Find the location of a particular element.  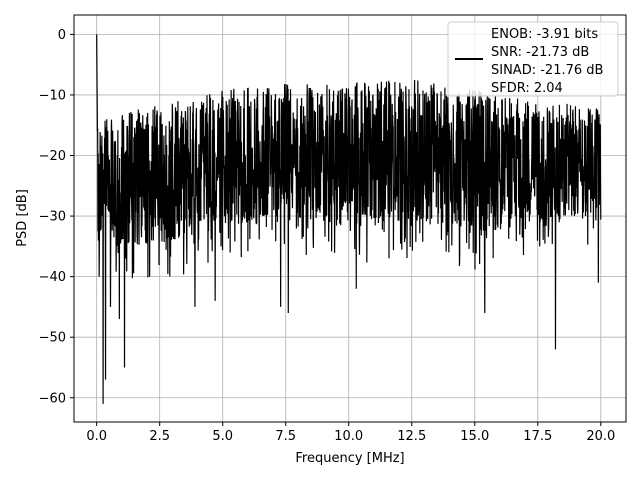

legend-box is located at coordinates (533, 59).